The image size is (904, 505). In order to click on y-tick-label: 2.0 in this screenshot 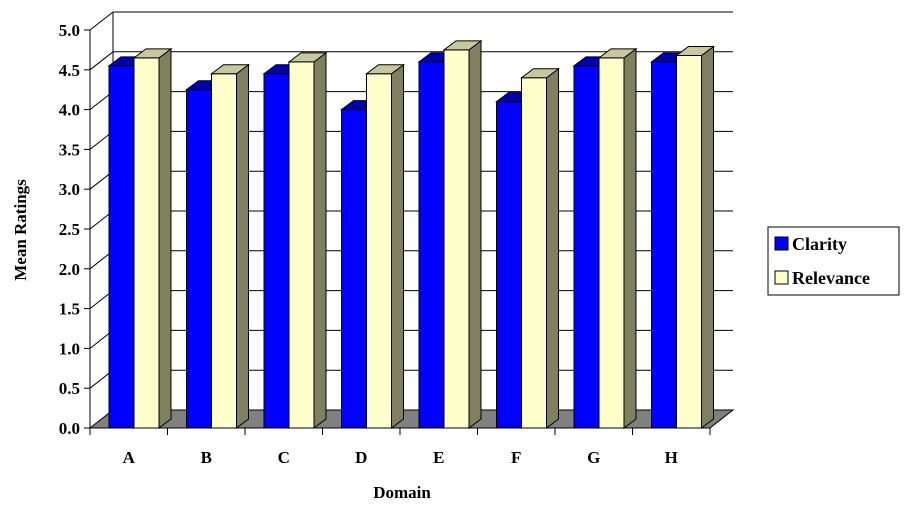, I will do `click(69, 269)`.